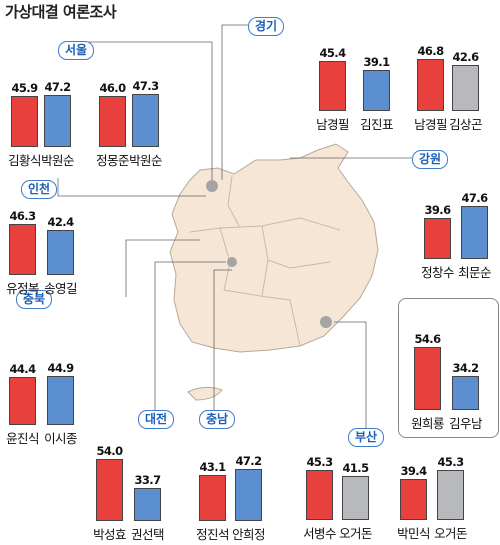 The height and width of the screenshot is (545, 500). What do you see at coordinates (466, 57) in the screenshot?
I see `bar-value-label: 42.6` at bounding box center [466, 57].